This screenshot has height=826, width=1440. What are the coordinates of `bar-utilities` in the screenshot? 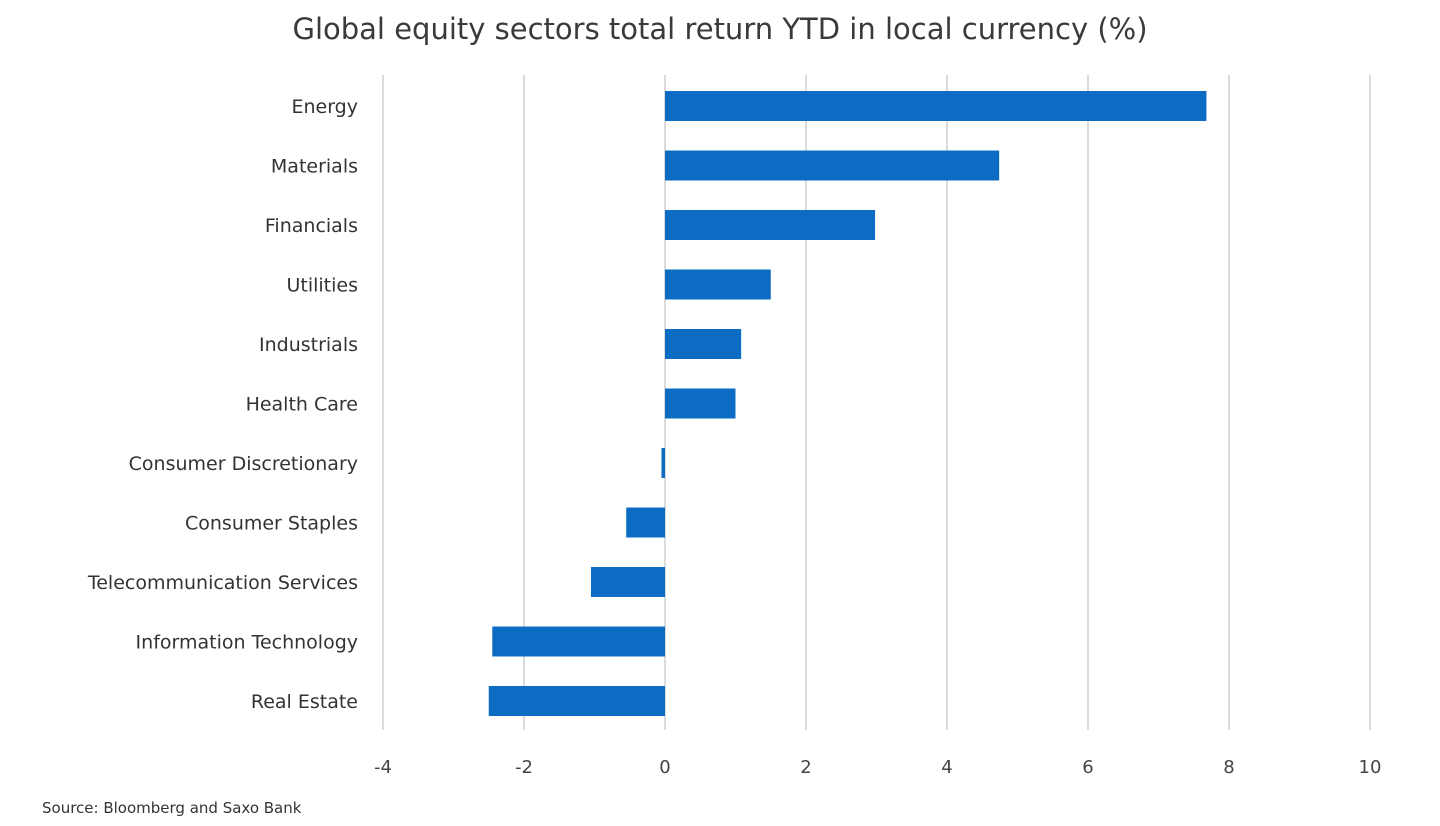 It's located at (718, 284).